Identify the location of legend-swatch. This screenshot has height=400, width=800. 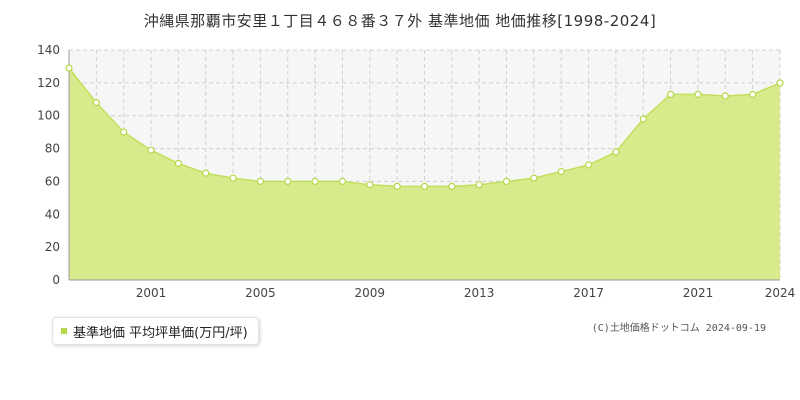
(64, 331).